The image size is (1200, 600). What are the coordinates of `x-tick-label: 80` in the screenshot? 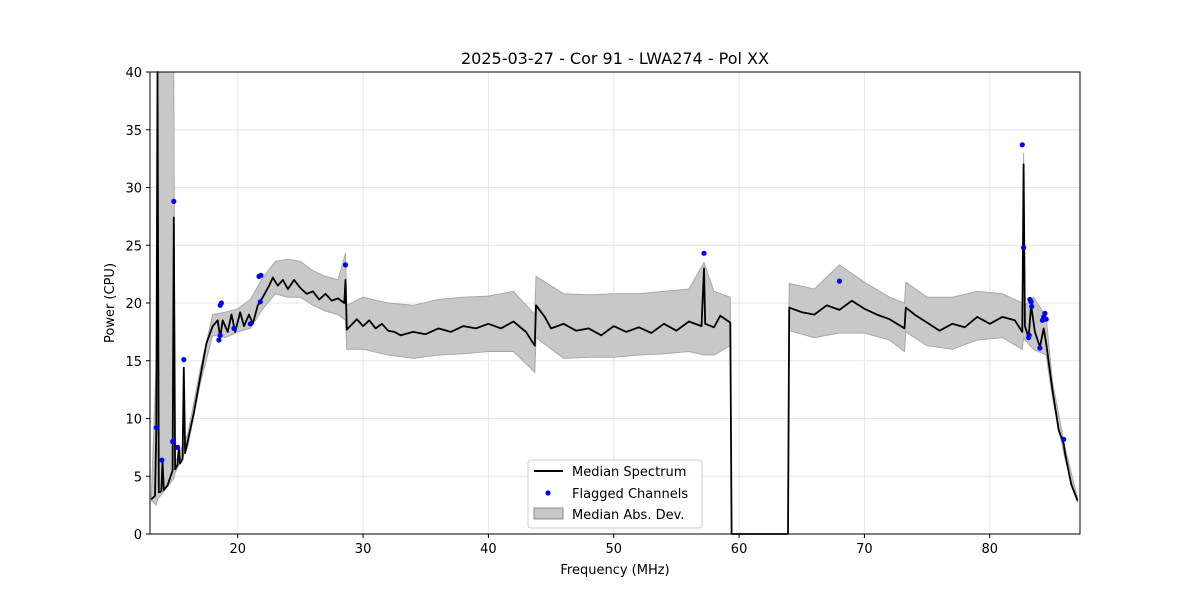 It's located at (989, 549).